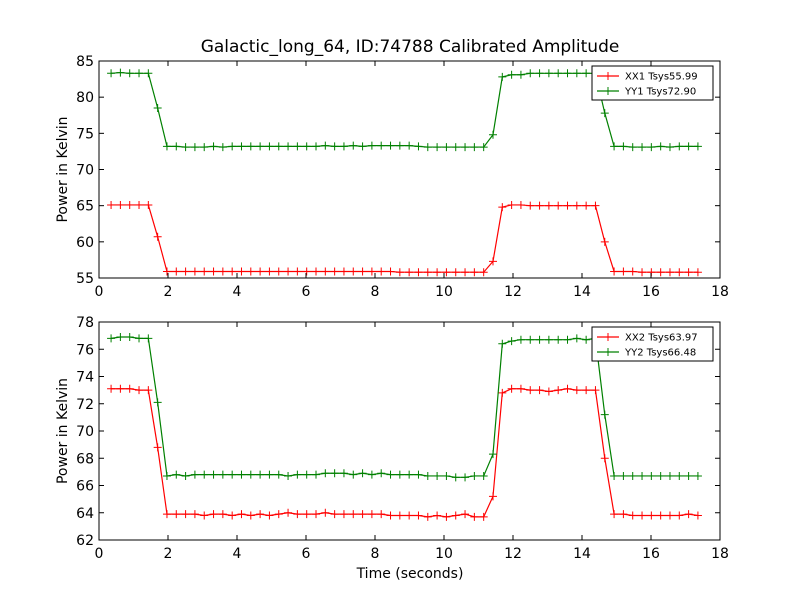  I want to click on legend-entry: XX1 Tsys55.99, so click(661, 77).